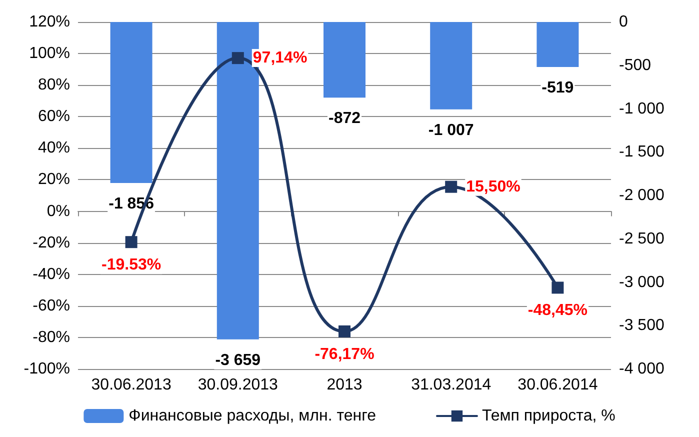 Image resolution: width=699 pixels, height=437 pixels. I want to click on y2-tick-label: -2 000, so click(641, 195).